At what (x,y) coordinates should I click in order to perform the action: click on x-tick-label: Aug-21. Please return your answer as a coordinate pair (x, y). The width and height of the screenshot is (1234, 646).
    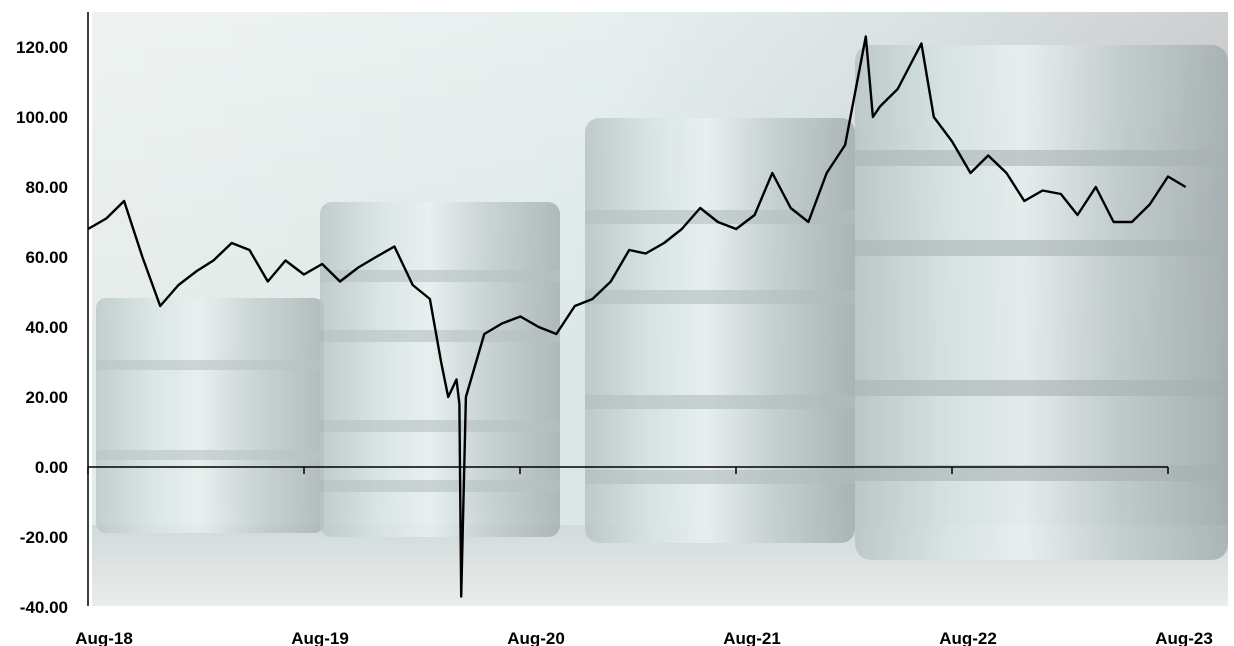
    Looking at the image, I should click on (752, 637).